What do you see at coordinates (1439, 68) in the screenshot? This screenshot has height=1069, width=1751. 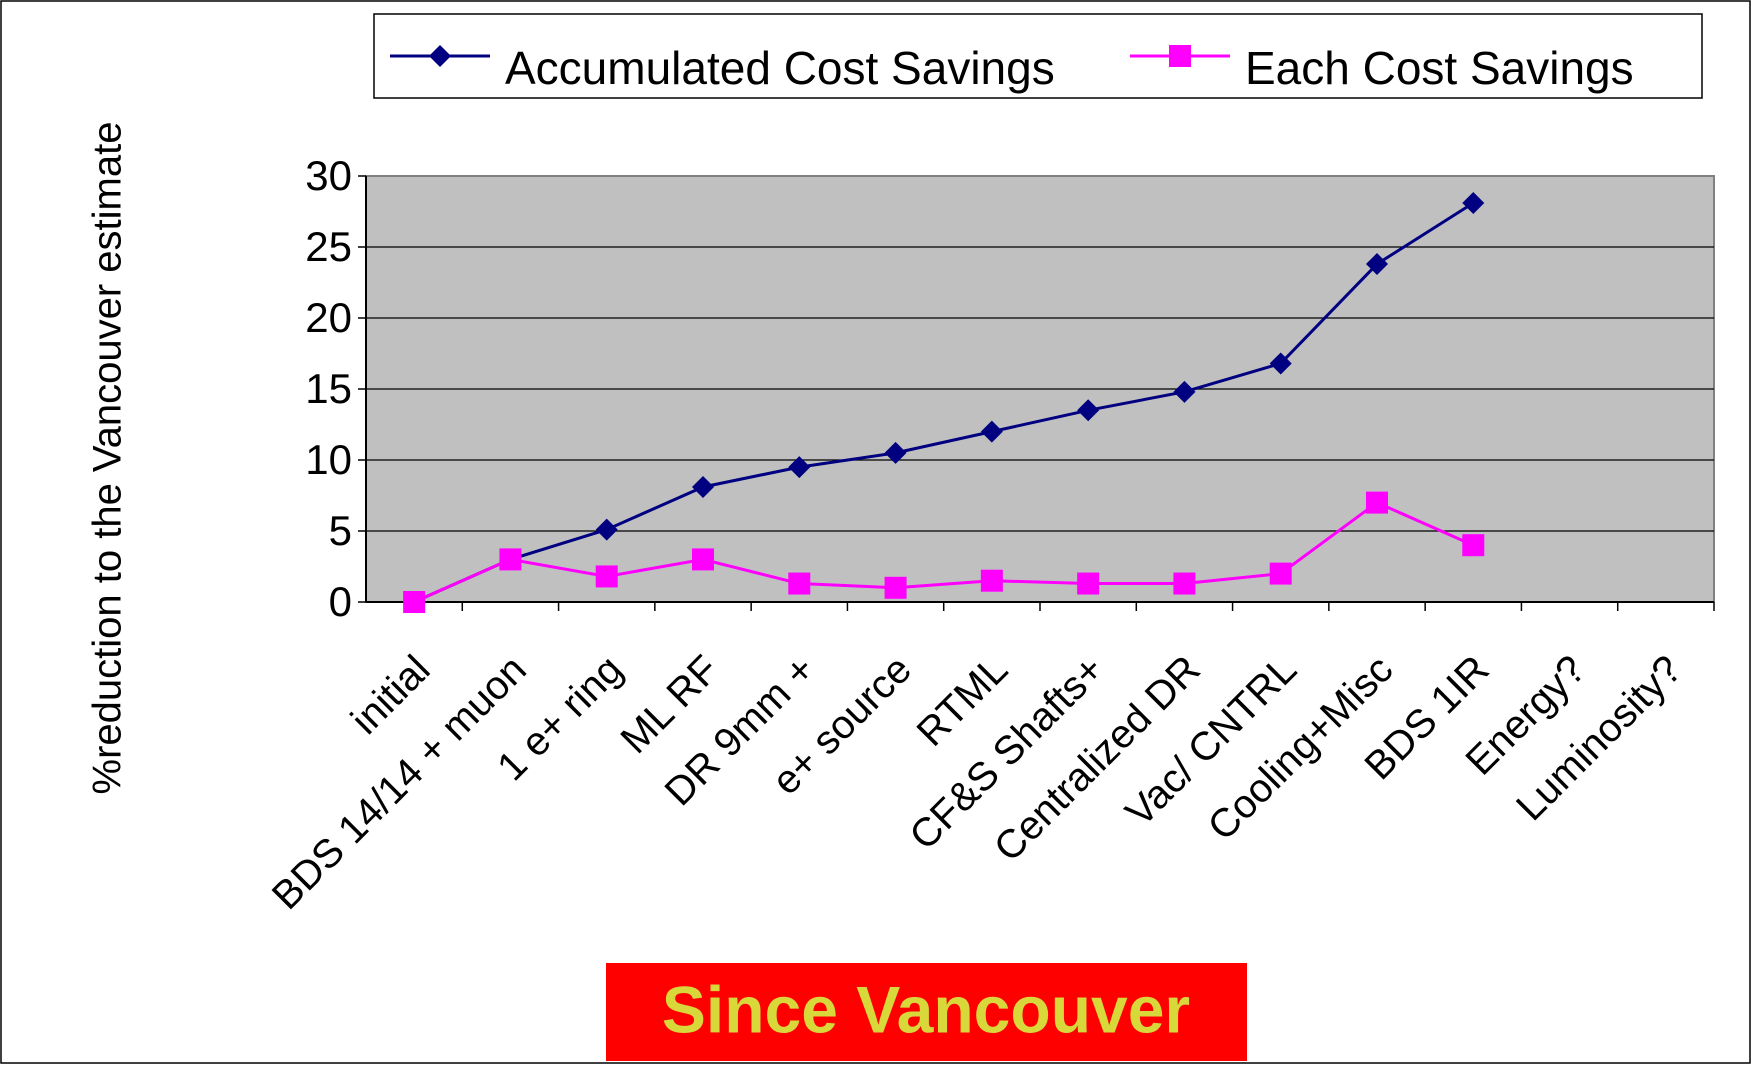 I see `legend-label: Each Cost Savings` at bounding box center [1439, 68].